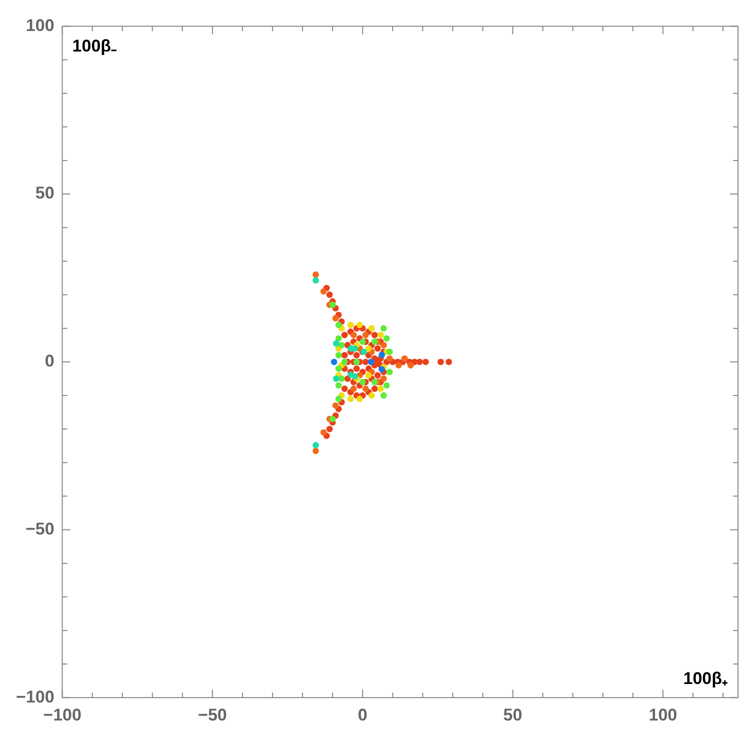 The width and height of the screenshot is (750, 742). I want to click on x-tick-label: 50, so click(512, 714).